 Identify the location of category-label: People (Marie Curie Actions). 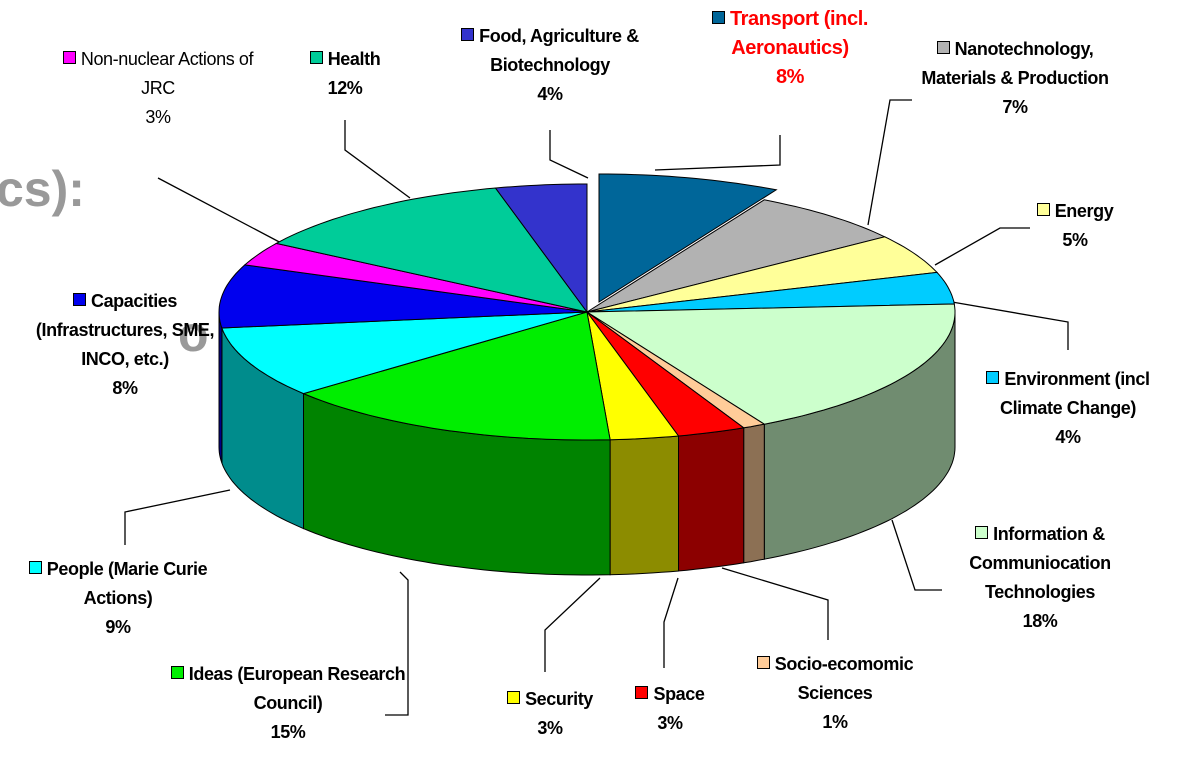
(127, 583).